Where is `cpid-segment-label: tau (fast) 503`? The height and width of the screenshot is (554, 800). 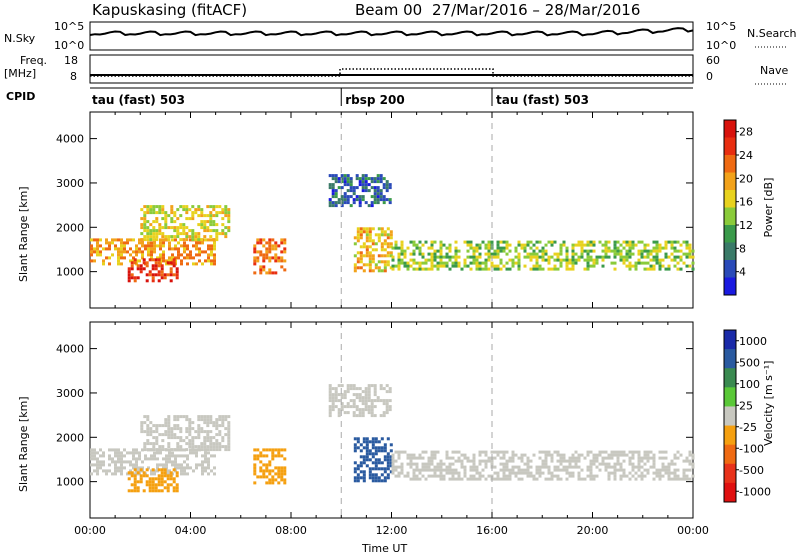 cpid-segment-label: tau (fast) 503 is located at coordinates (138, 100).